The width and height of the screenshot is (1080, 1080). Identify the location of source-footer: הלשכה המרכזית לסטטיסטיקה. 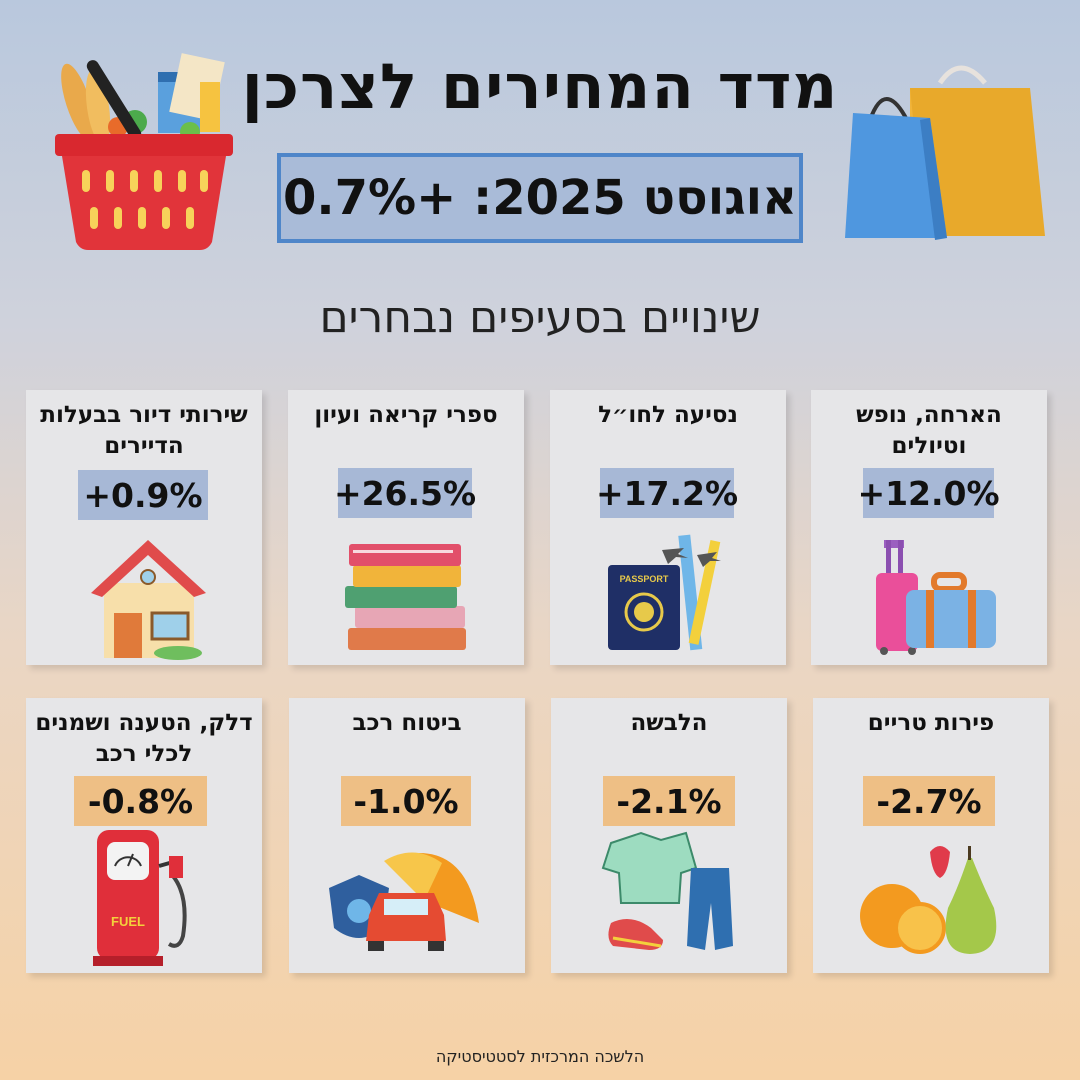
(540, 1056).